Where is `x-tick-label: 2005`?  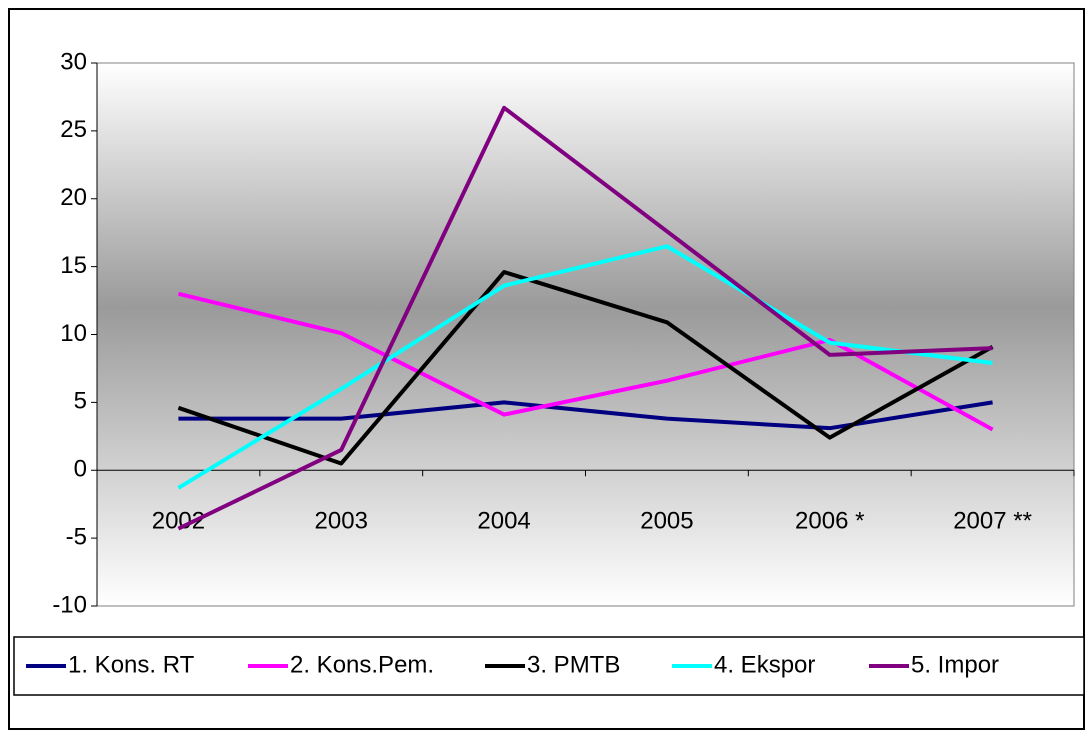
x-tick-label: 2005 is located at coordinates (666, 521).